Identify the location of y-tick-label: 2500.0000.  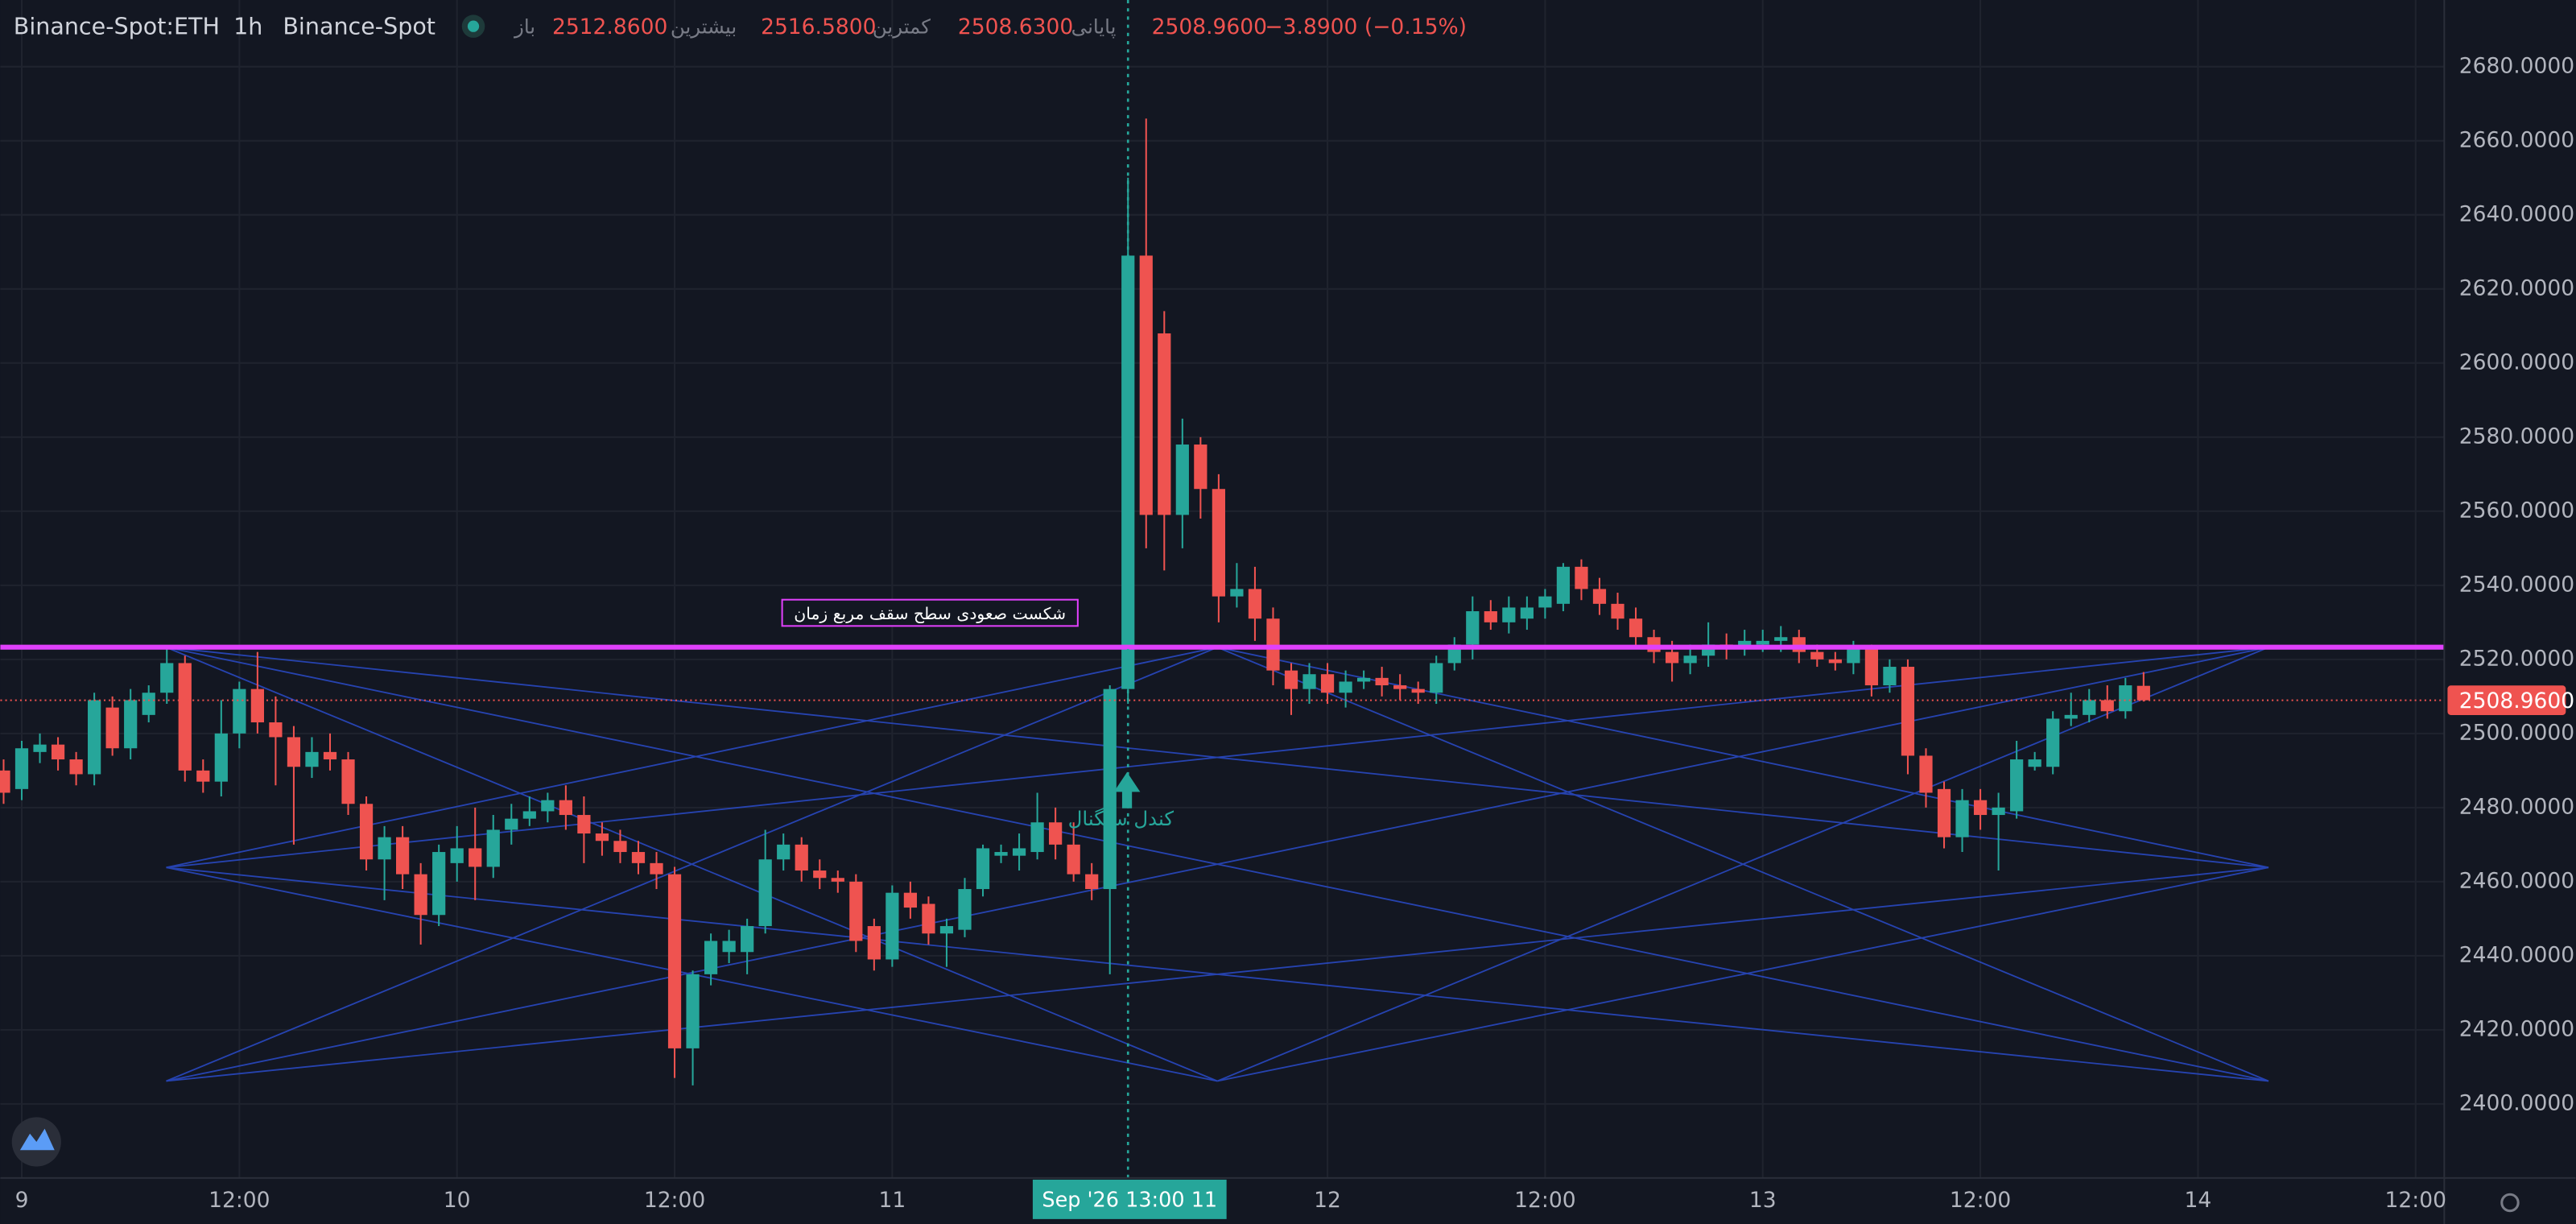
(2516, 732).